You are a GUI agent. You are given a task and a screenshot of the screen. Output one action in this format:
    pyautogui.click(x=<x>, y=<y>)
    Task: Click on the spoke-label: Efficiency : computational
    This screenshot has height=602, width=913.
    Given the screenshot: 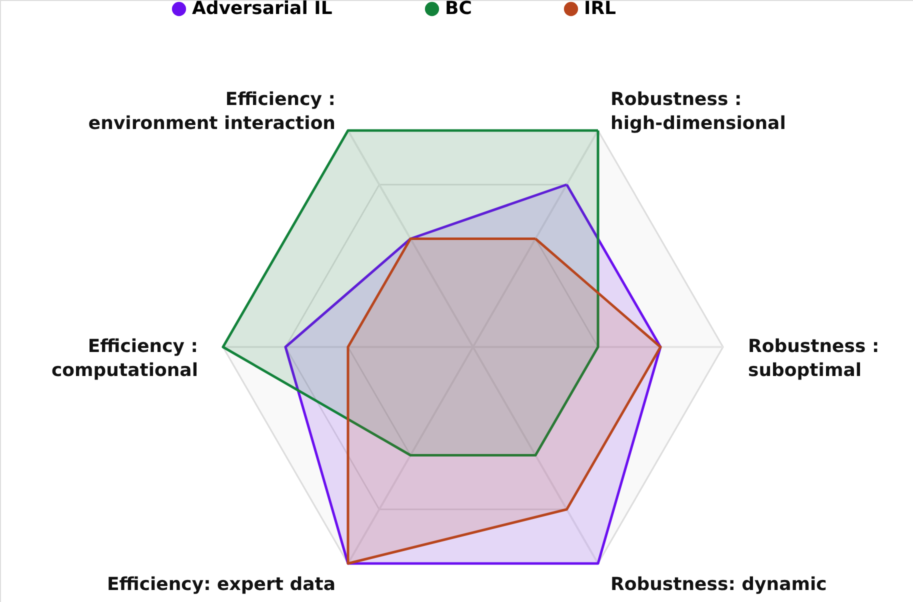 What is the action you would take?
    pyautogui.click(x=124, y=358)
    